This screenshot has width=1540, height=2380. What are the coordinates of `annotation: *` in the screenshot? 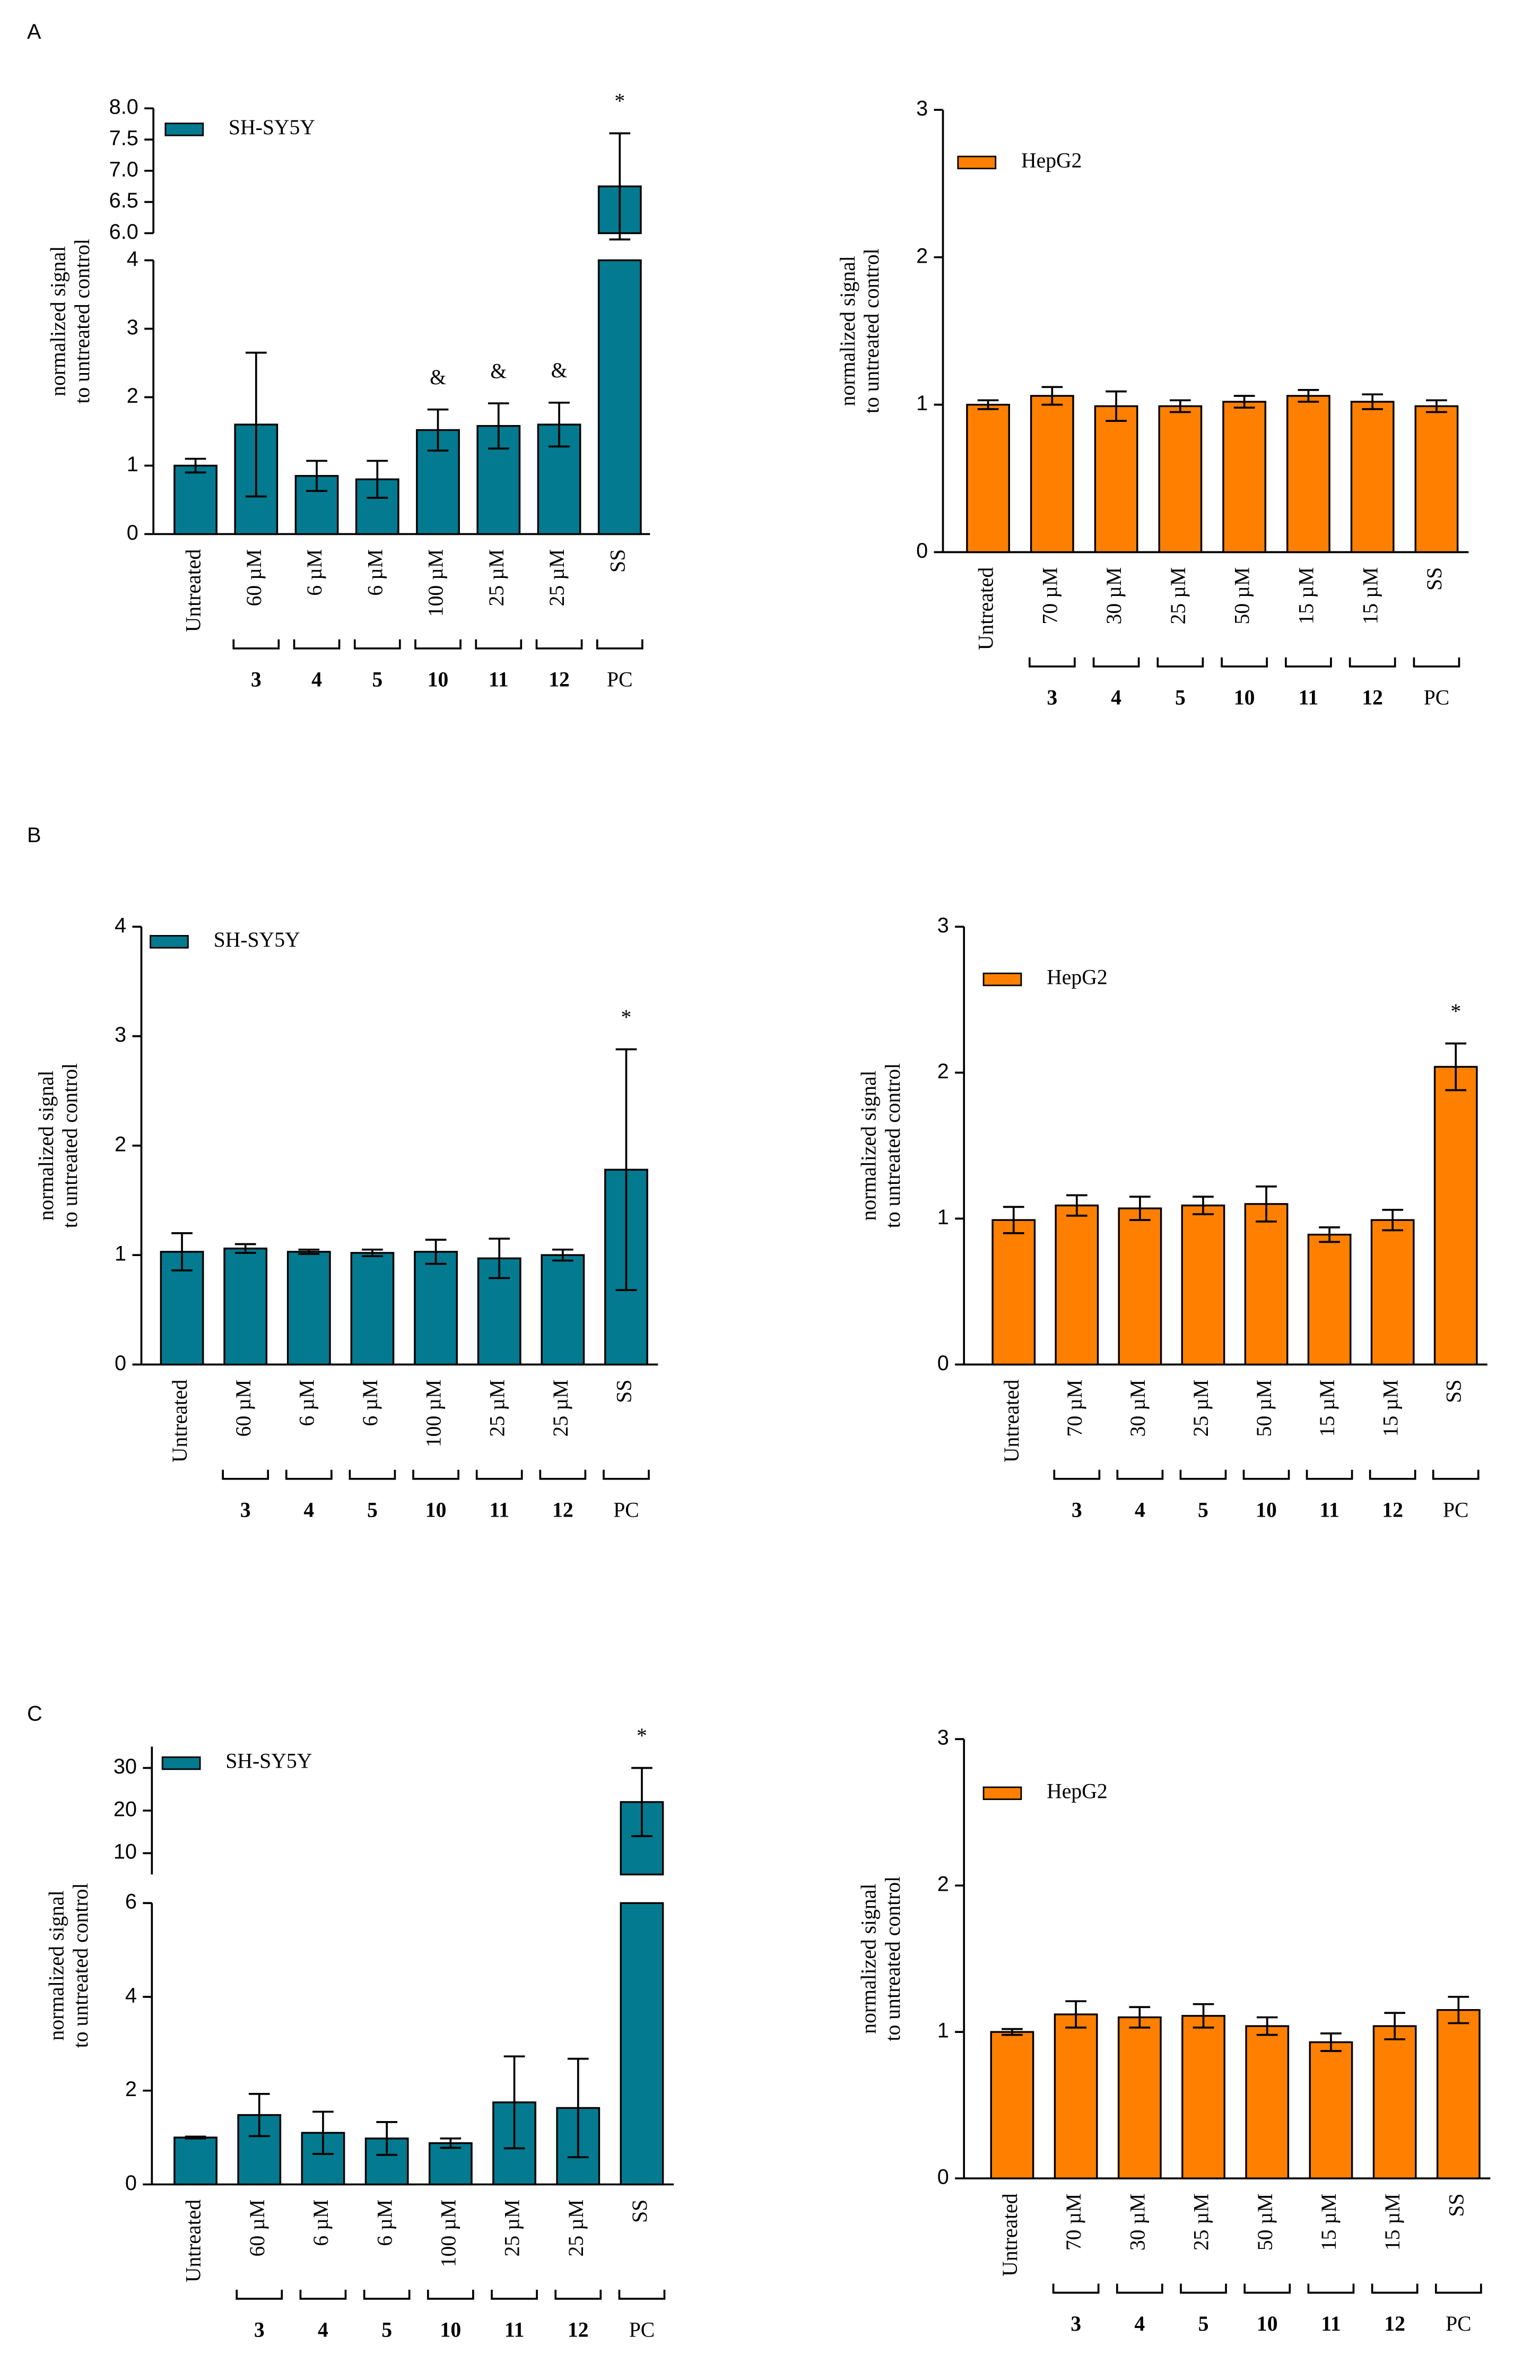 It's located at (642, 1735).